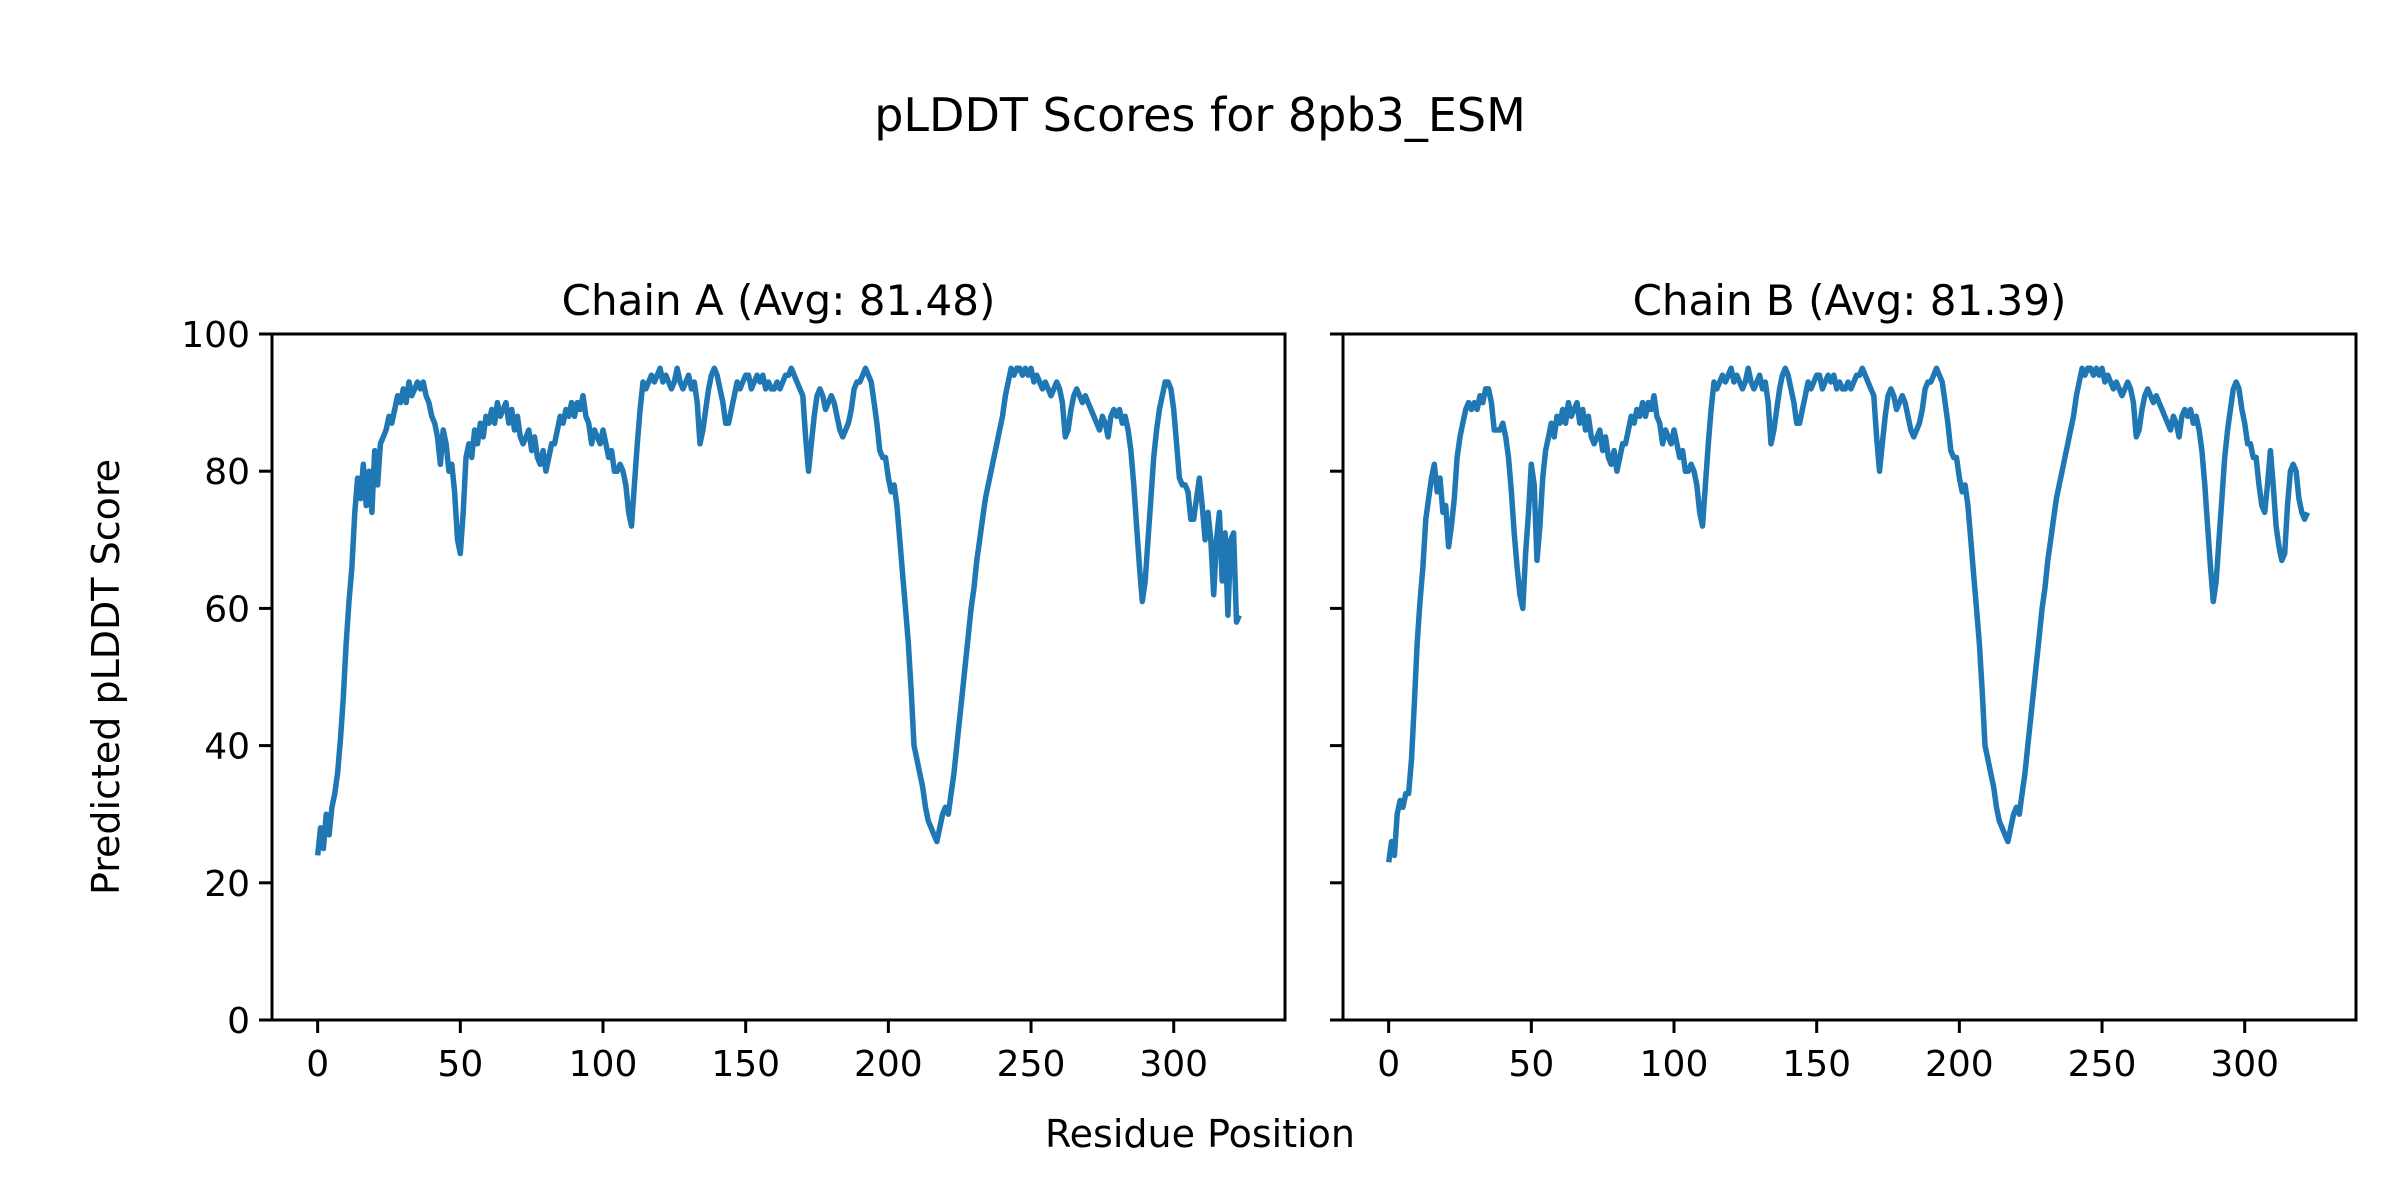 The image size is (2400, 1200). What do you see at coordinates (1200, 1134) in the screenshot?
I see `x-axis-label: Residue Position` at bounding box center [1200, 1134].